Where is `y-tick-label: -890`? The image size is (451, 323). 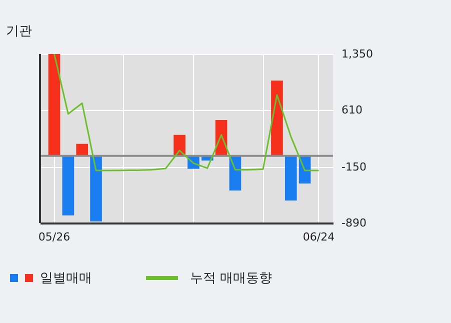 y-tick-label: -890 is located at coordinates (354, 223).